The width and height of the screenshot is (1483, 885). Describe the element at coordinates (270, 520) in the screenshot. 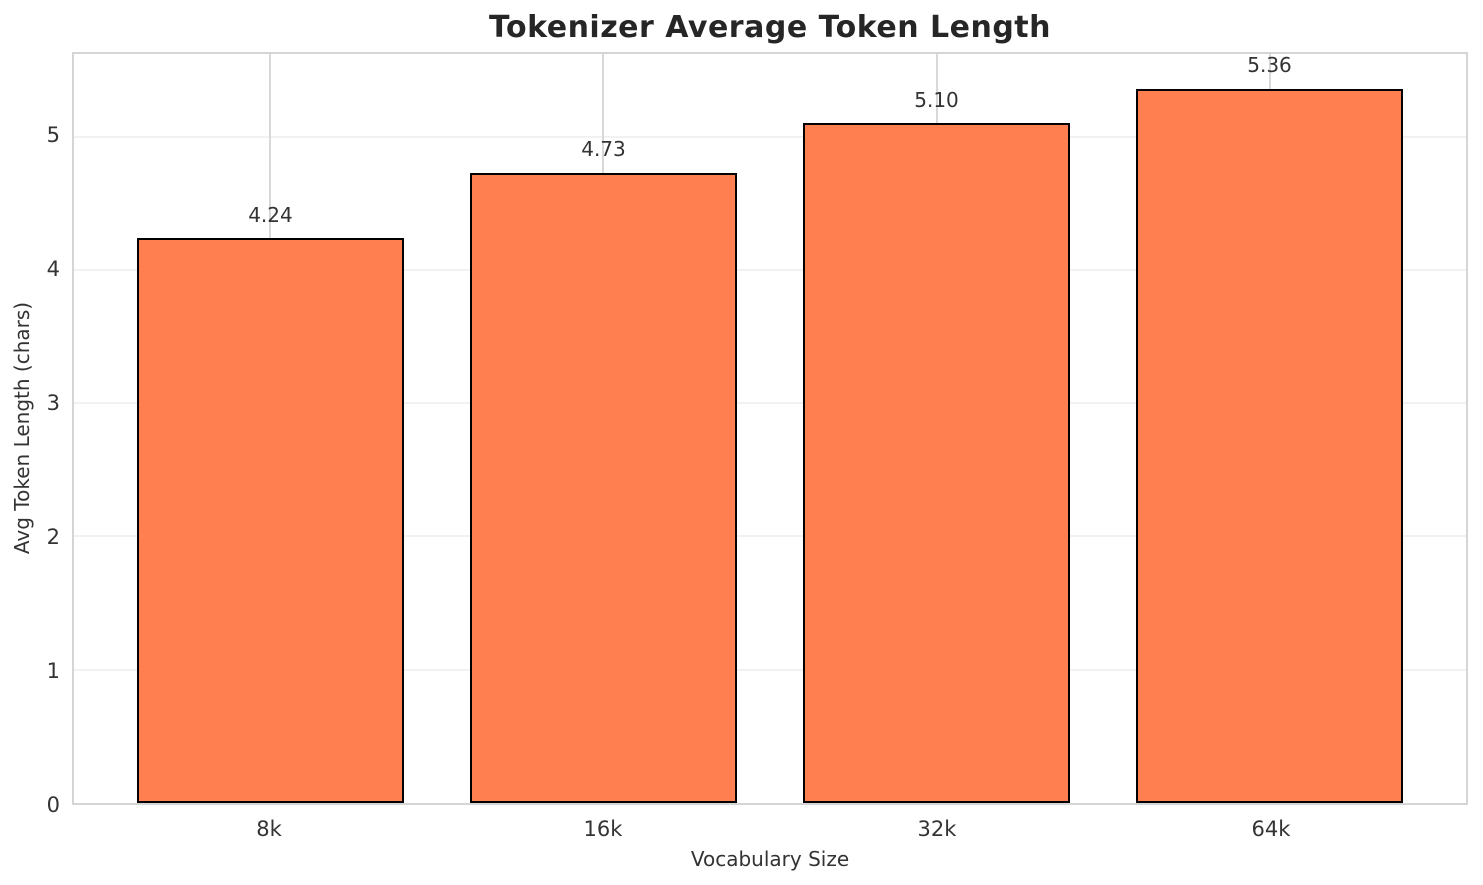

I see `bar-8k` at that location.